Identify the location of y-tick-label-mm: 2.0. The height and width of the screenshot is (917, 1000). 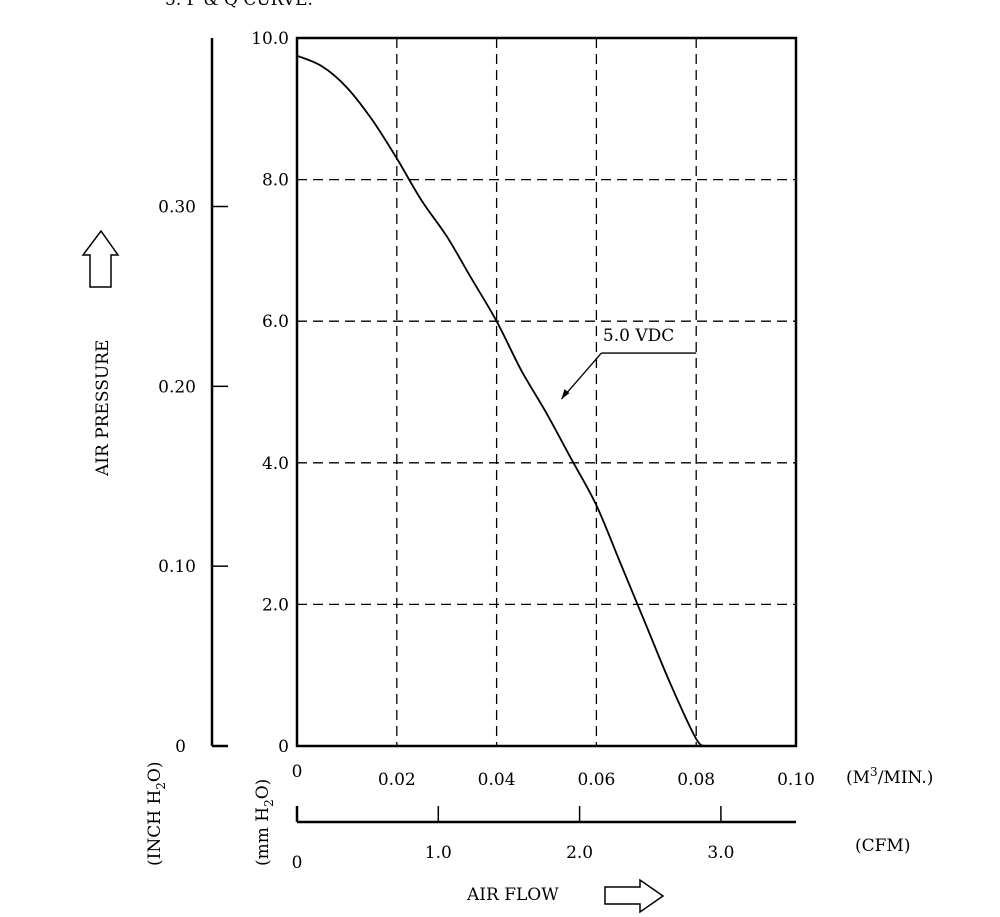
(275, 605).